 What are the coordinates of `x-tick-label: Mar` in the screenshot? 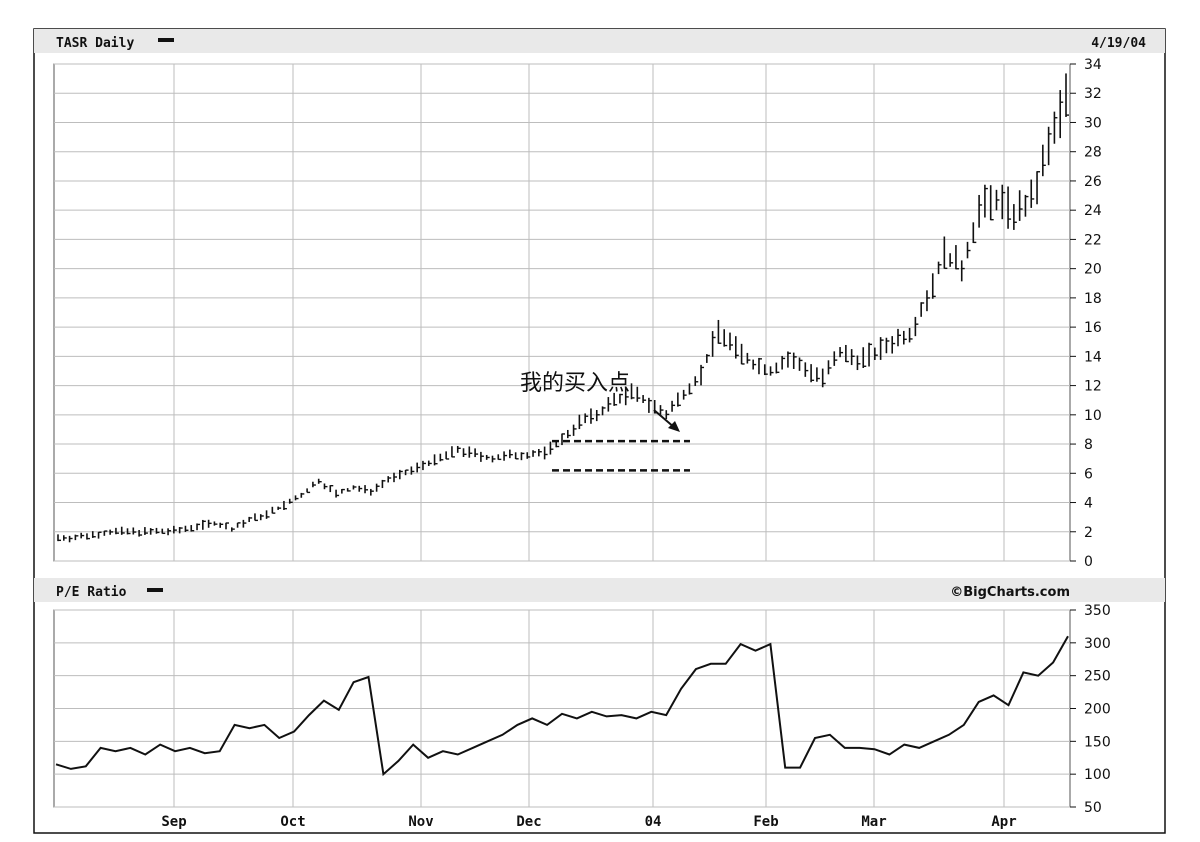 It's located at (873, 822).